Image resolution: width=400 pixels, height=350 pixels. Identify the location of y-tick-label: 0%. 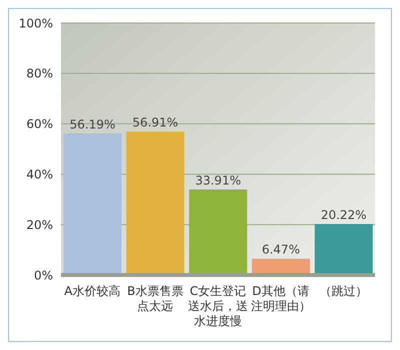
(43, 275).